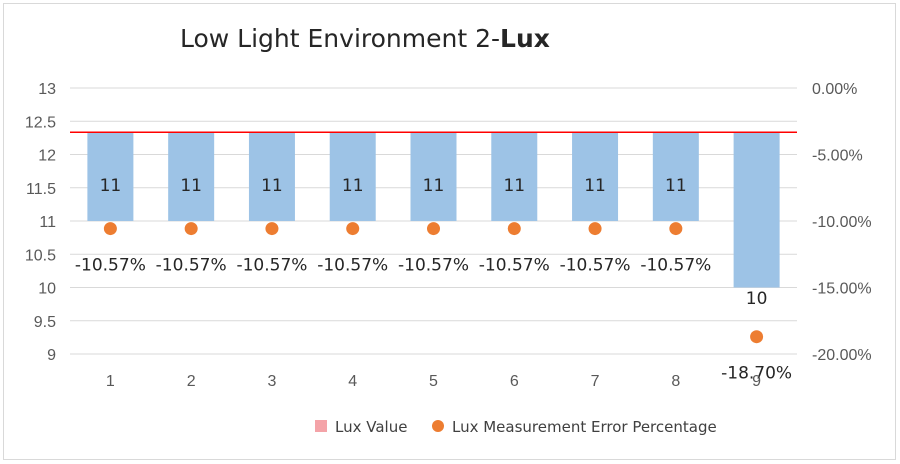  I want to click on y-left-tick-label: 9, so click(51, 355).